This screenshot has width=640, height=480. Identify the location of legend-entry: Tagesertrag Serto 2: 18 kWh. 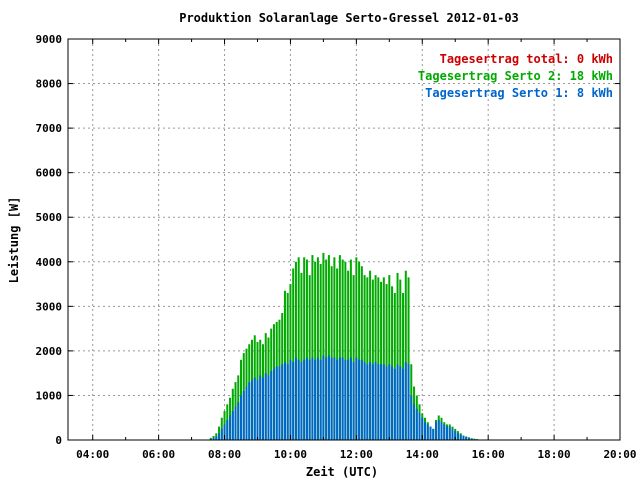
(515, 76).